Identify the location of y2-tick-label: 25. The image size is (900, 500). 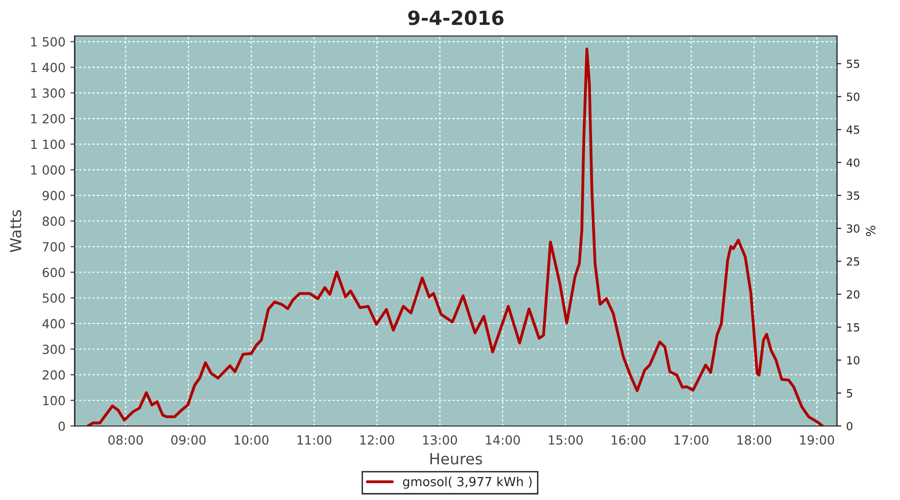
(853, 261).